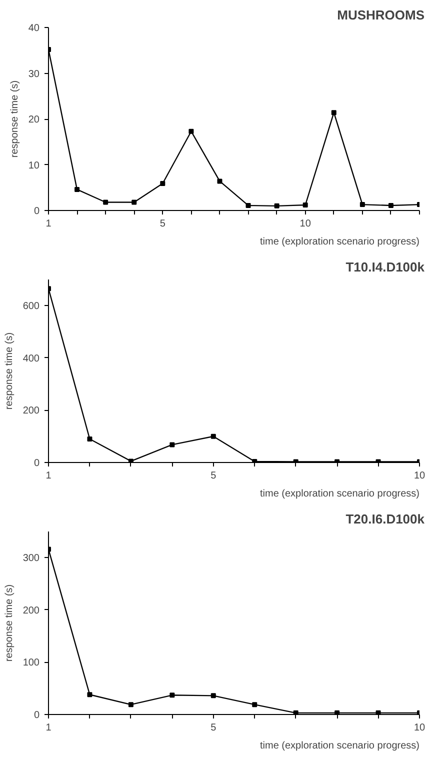 This screenshot has height=758, width=431. What do you see at coordinates (31, 663) in the screenshot?
I see `y-tick-label: 100` at bounding box center [31, 663].